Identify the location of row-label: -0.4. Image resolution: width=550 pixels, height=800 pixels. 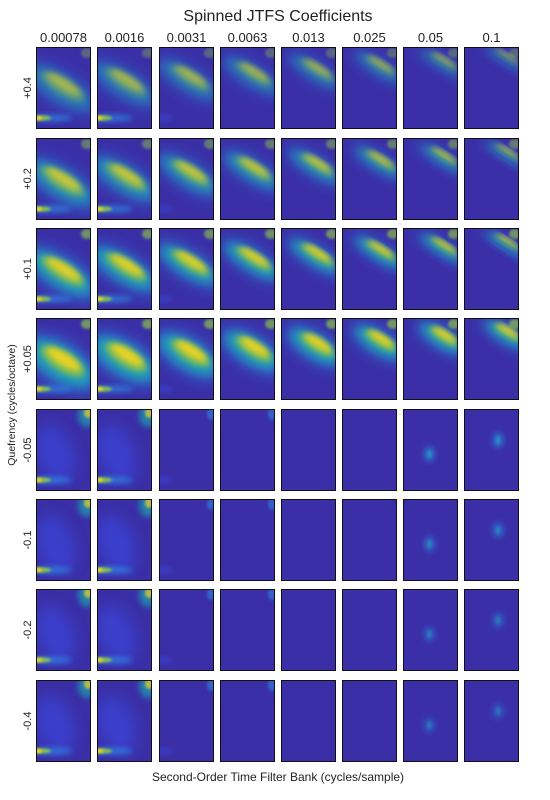
(28, 721).